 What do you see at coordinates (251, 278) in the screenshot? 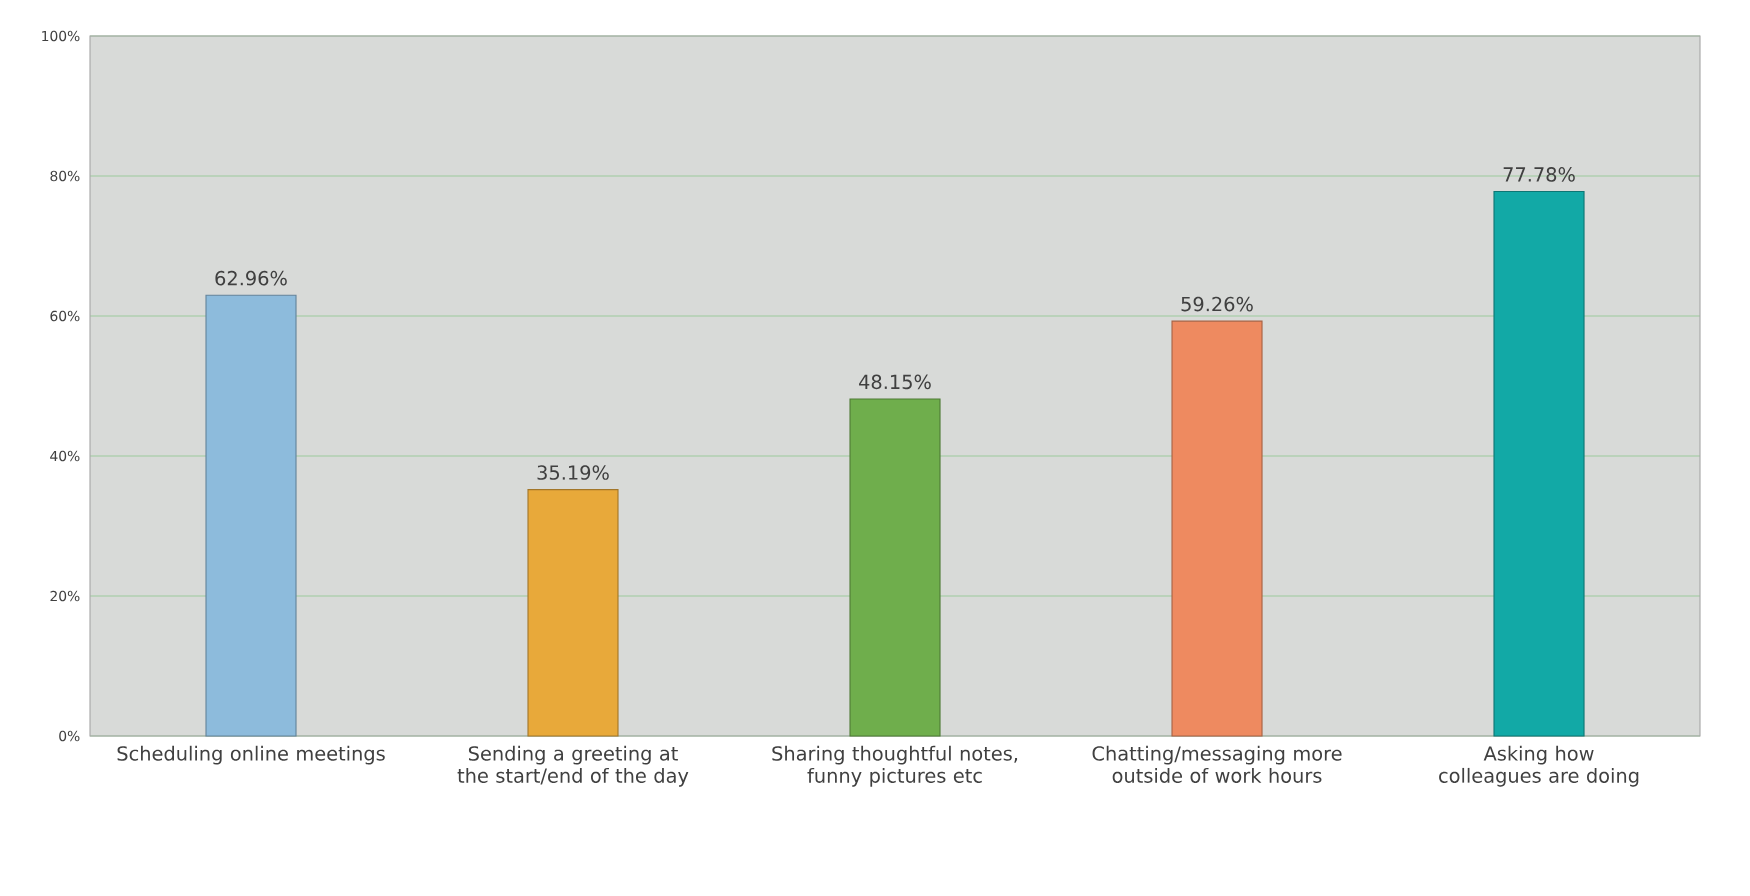
I see `data-label: 62.96%` at bounding box center [251, 278].